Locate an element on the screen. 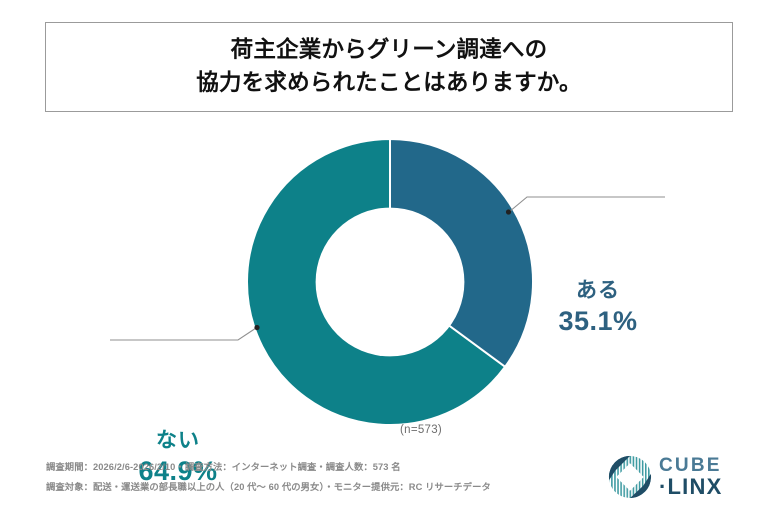  slice-label-nai-value: 64.9% is located at coordinates (178, 471).